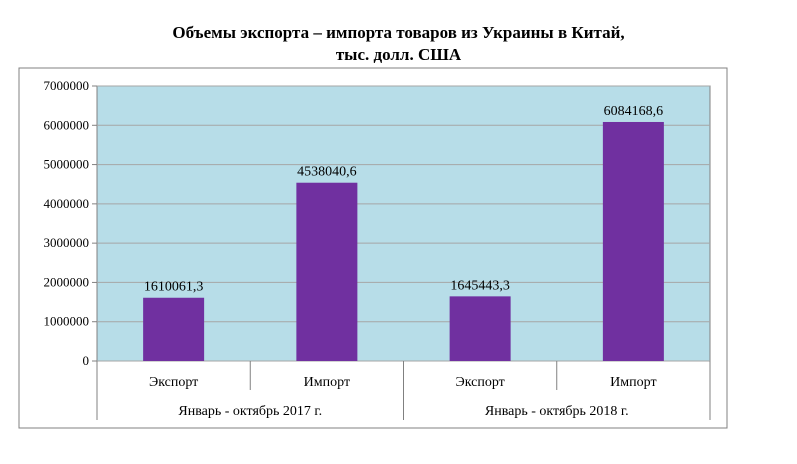  I want to click on group-label: Январь - октябрь 2018 г., so click(557, 411).